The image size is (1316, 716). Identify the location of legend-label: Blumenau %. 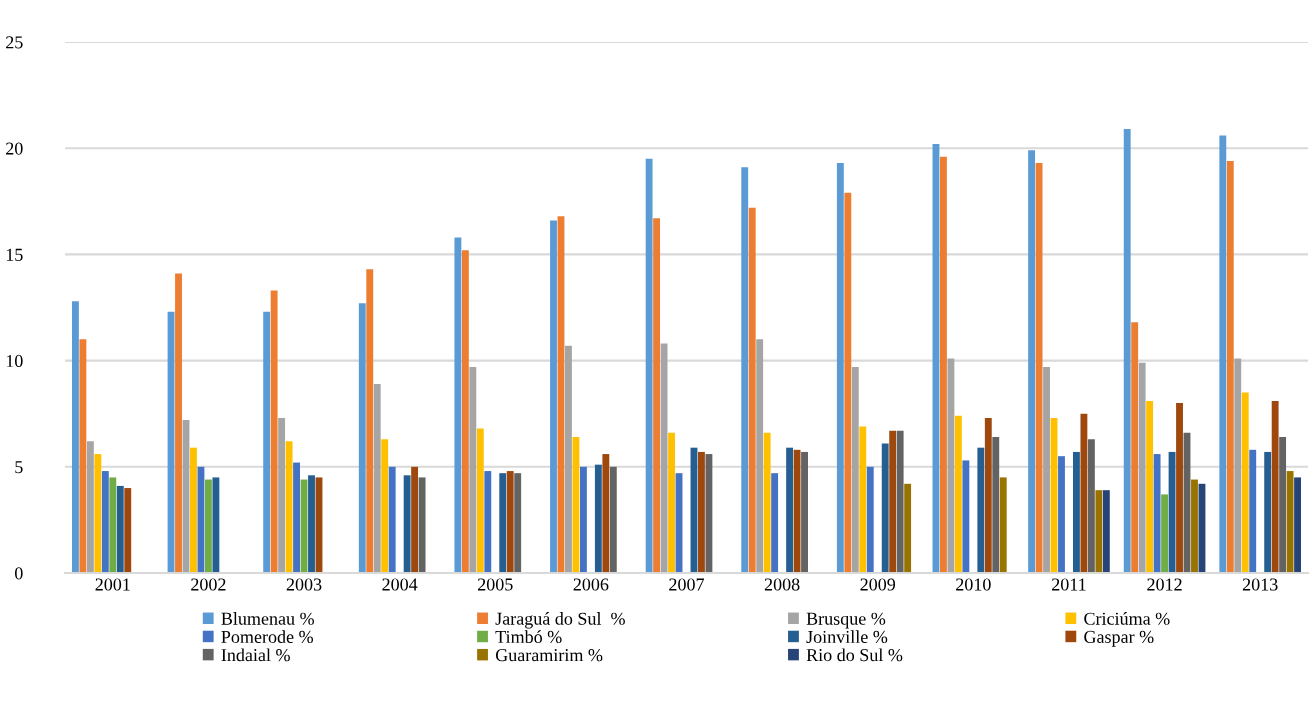
(267, 618).